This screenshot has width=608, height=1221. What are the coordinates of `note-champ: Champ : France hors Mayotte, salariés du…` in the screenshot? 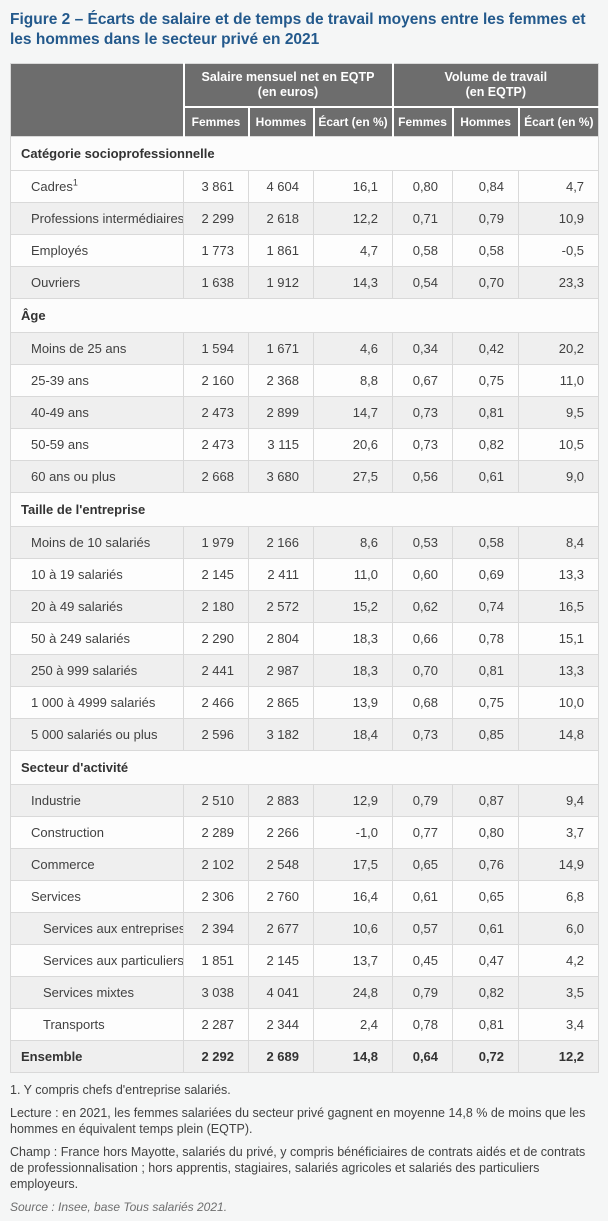 It's located at (298, 1167).